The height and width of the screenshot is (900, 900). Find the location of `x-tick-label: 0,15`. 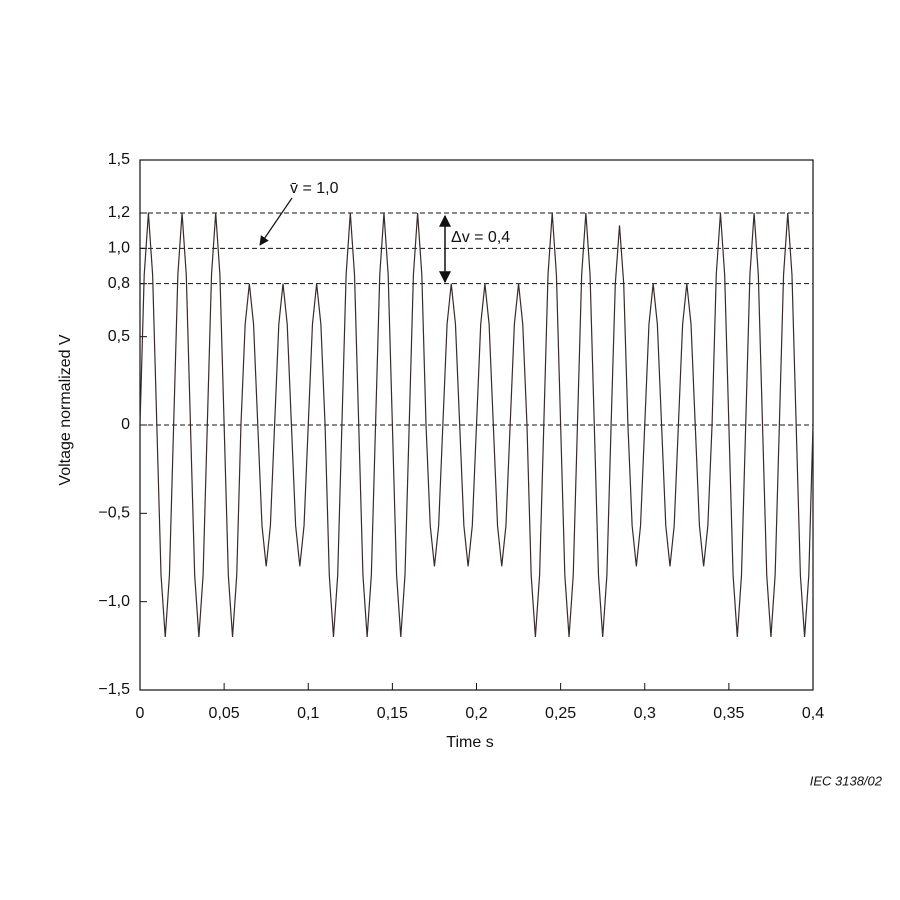

x-tick-label: 0,15 is located at coordinates (392, 713).